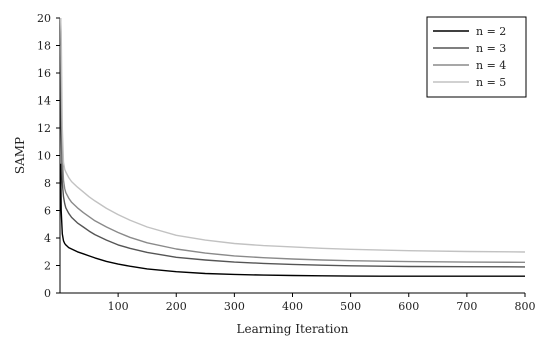 Image resolution: width=536 pixels, height=340 pixels. Describe the element at coordinates (292, 306) in the screenshot. I see `x-tick-label: 400` at that location.